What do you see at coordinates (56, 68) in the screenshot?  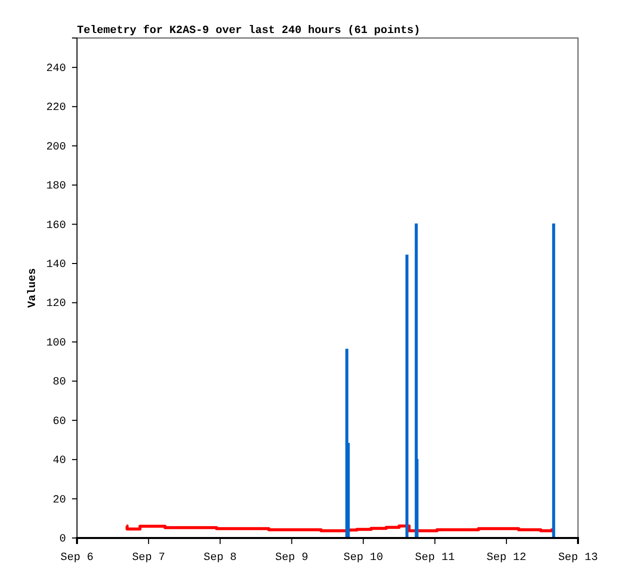 I see `y-tick-label: 240` at bounding box center [56, 68].